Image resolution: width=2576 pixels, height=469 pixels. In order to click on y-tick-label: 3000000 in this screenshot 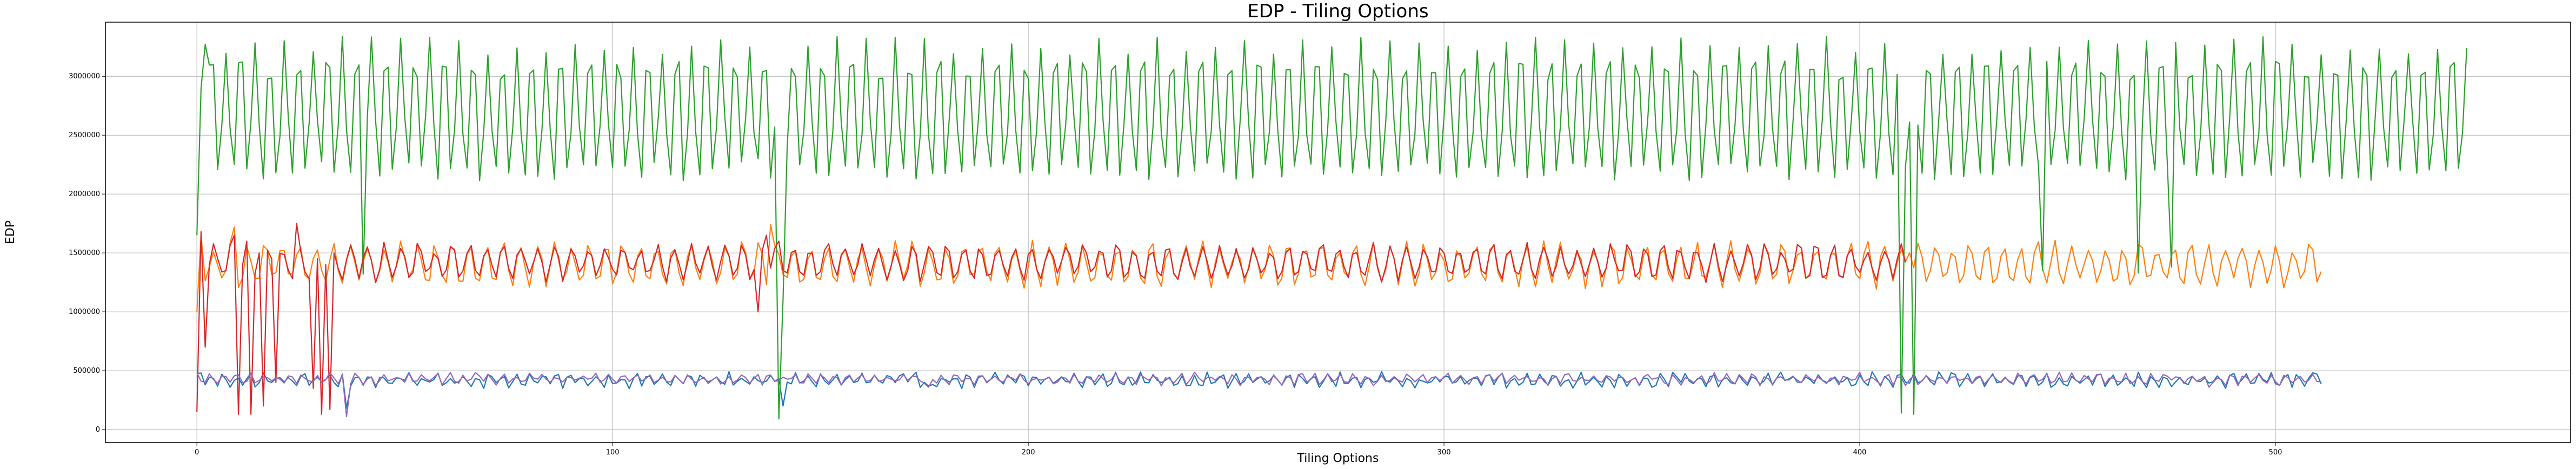, I will do `click(84, 76)`.